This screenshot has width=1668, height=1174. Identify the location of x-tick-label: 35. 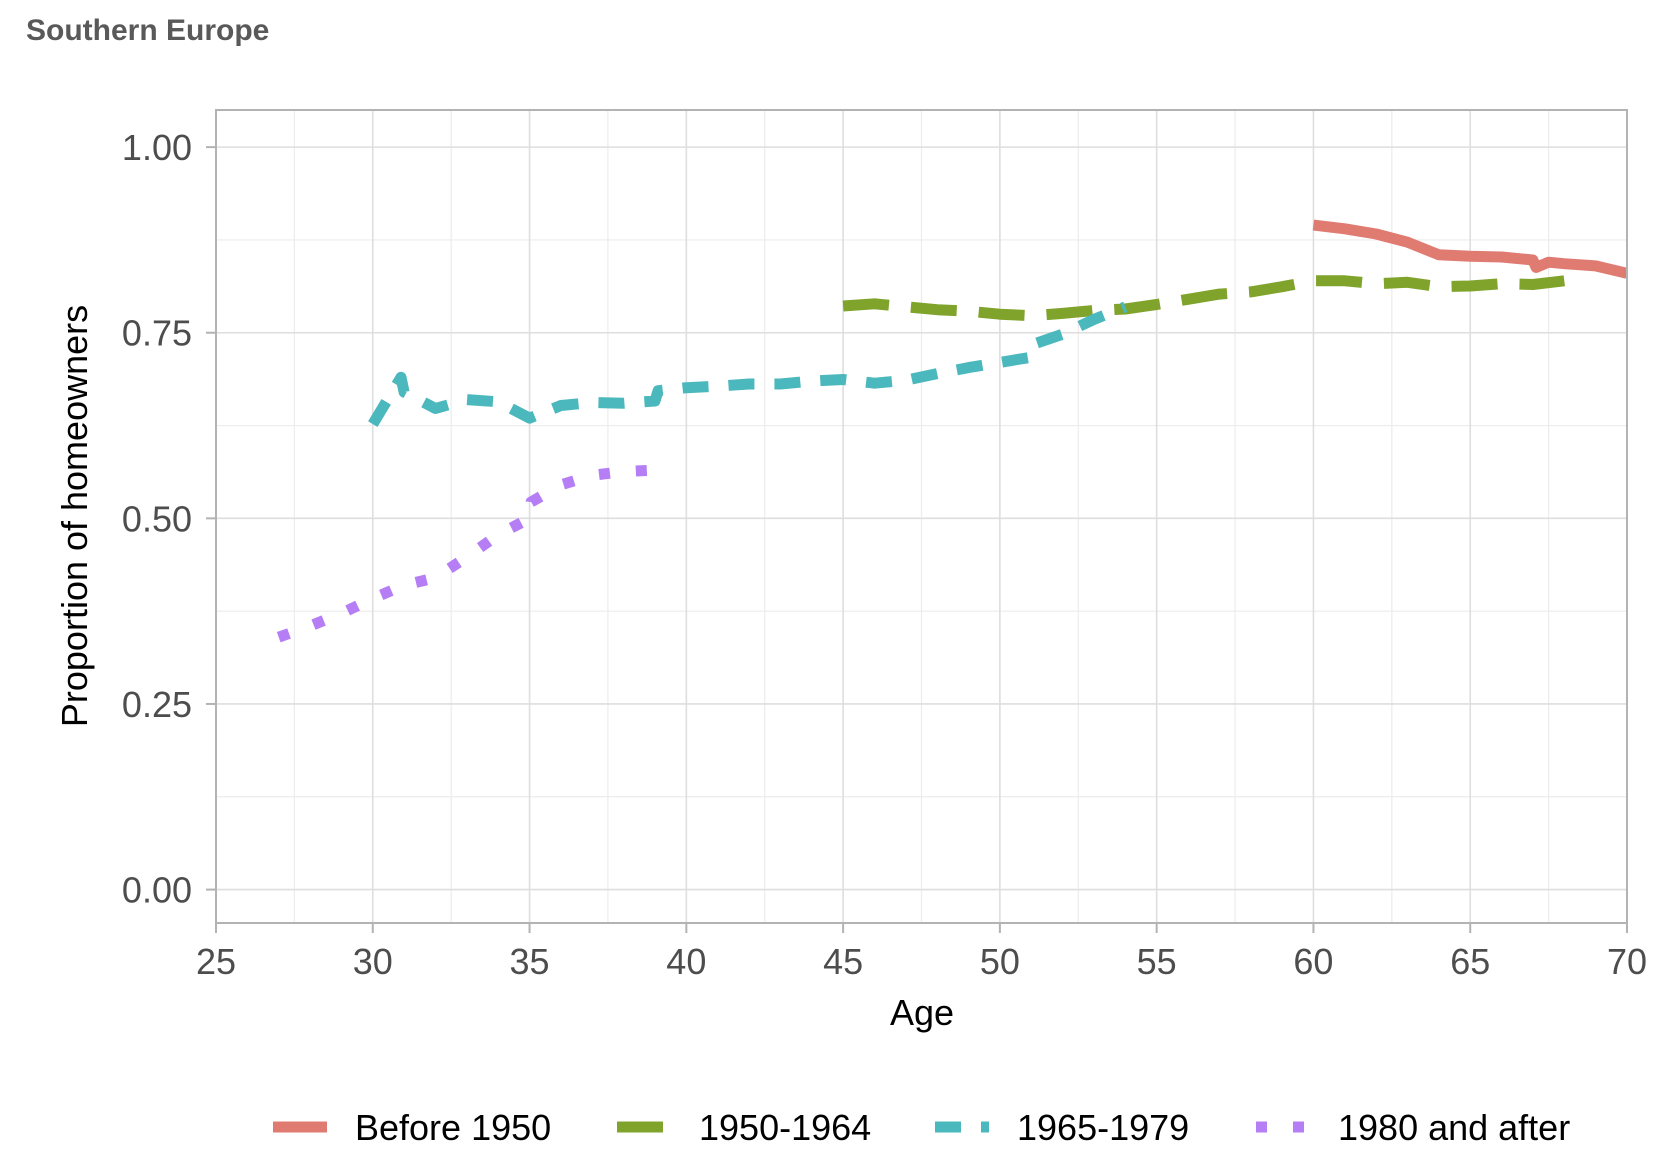
(530, 961).